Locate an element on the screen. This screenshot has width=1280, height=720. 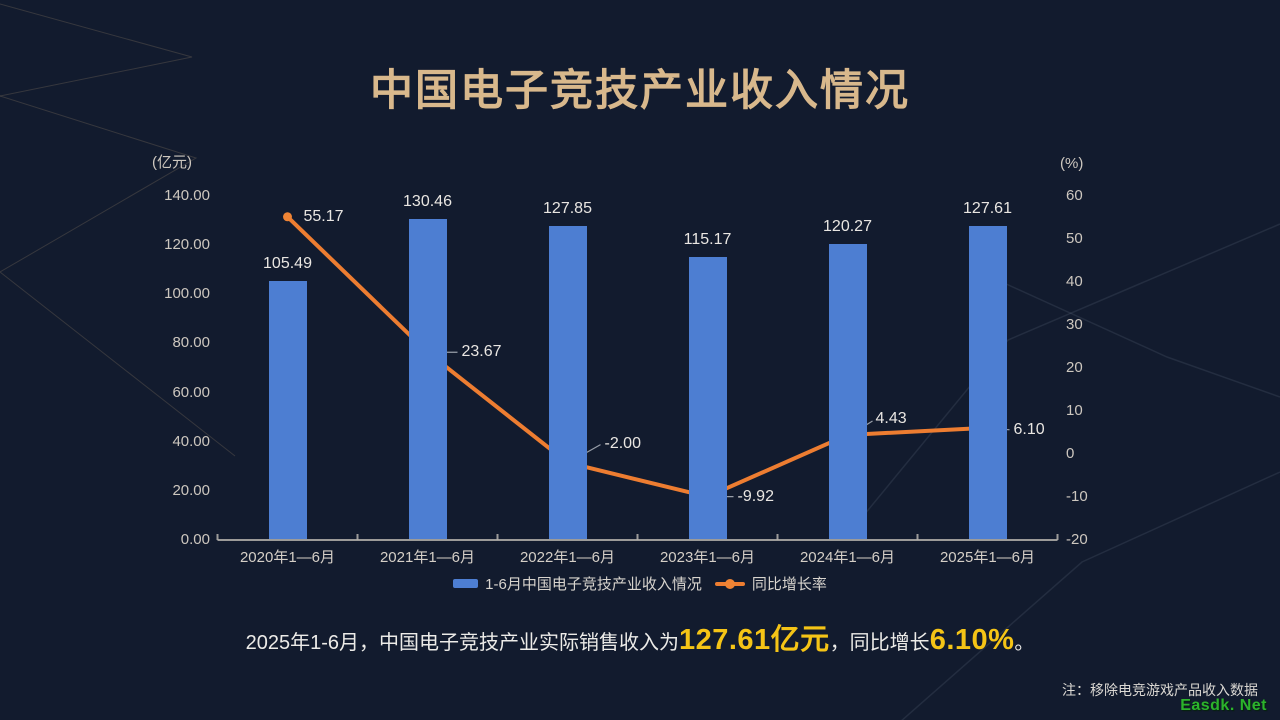
page-title: 中国电子竞技产业收入情况 is located at coordinates (640, 91).